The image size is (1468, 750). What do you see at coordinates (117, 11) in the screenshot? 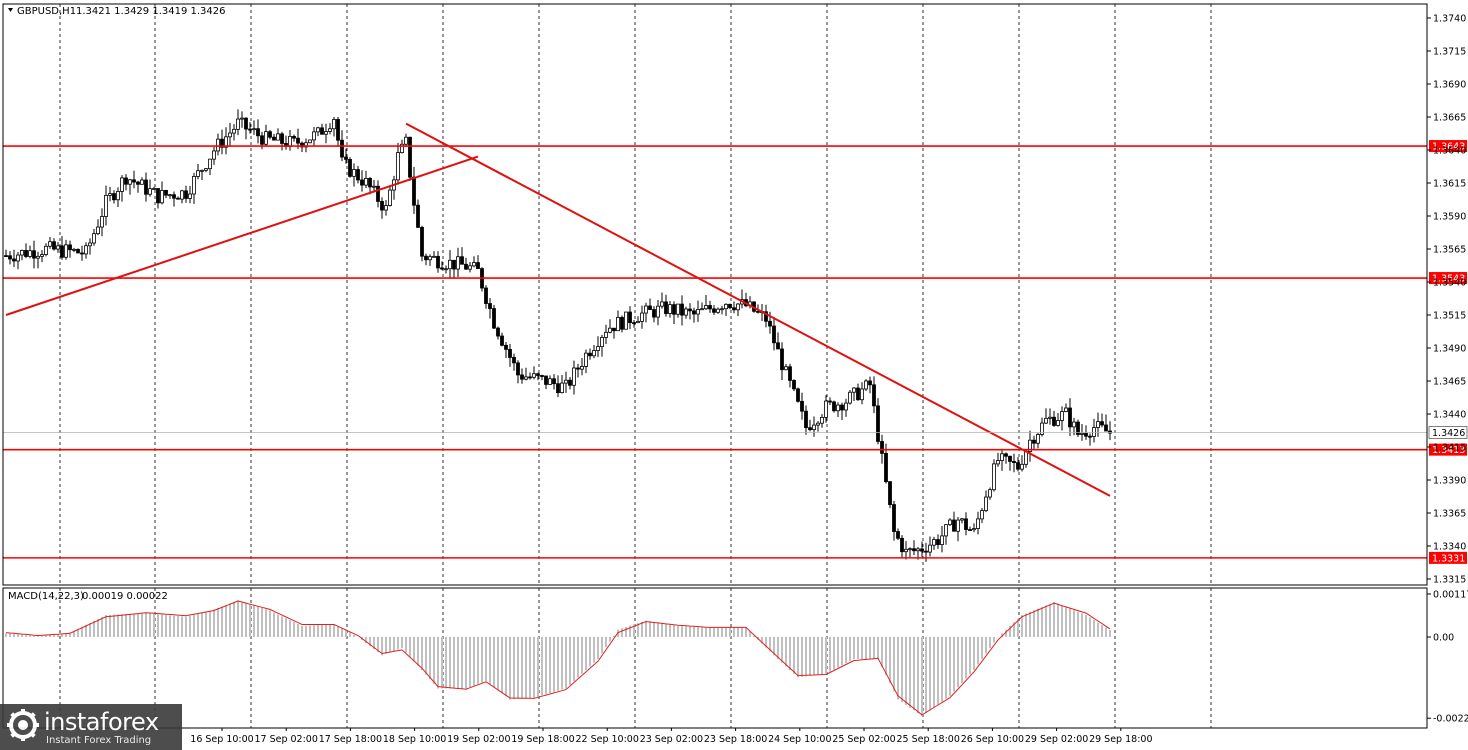
I see `chart-header: GBPUSD,H1 1.3421 1.3429 1.3419 1.3426` at bounding box center [117, 11].